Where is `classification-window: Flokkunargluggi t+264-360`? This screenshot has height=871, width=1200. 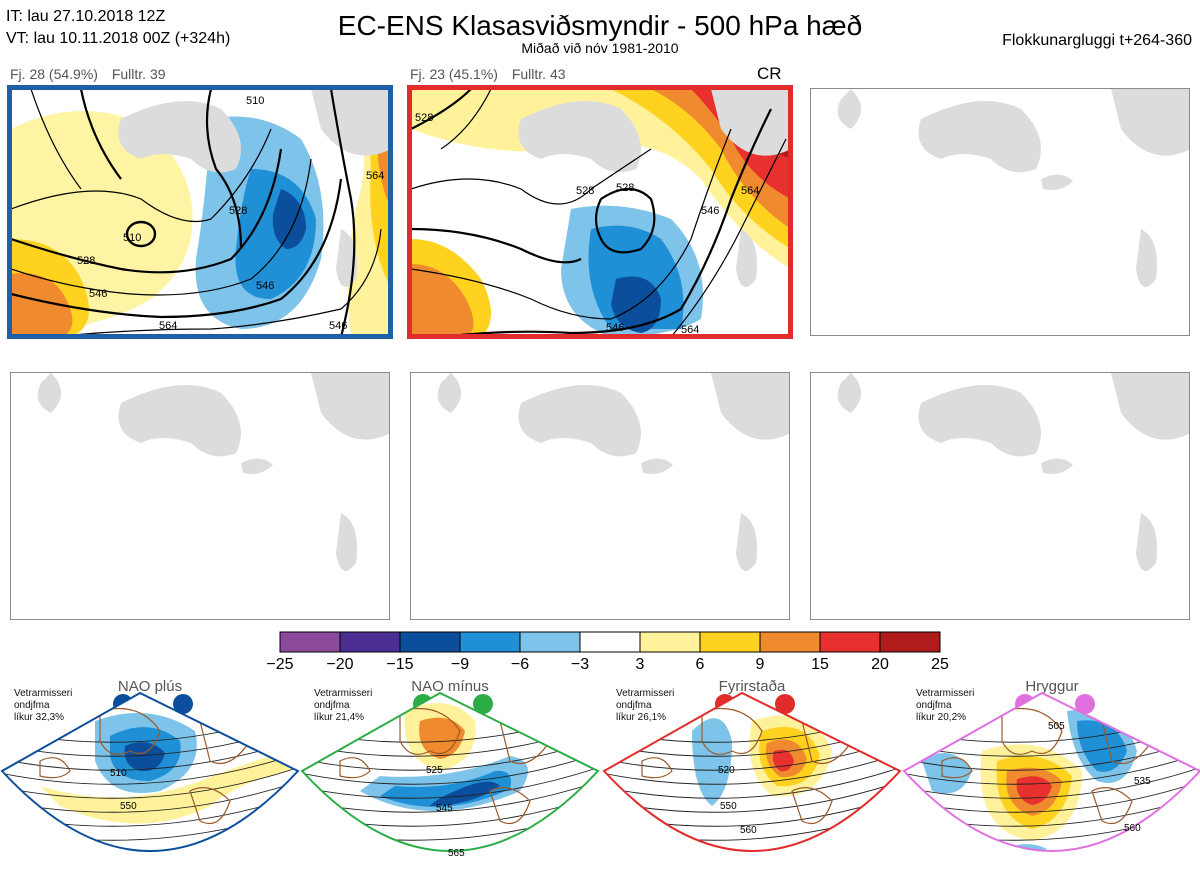 classification-window: Flokkunargluggi t+264-360 is located at coordinates (1097, 40).